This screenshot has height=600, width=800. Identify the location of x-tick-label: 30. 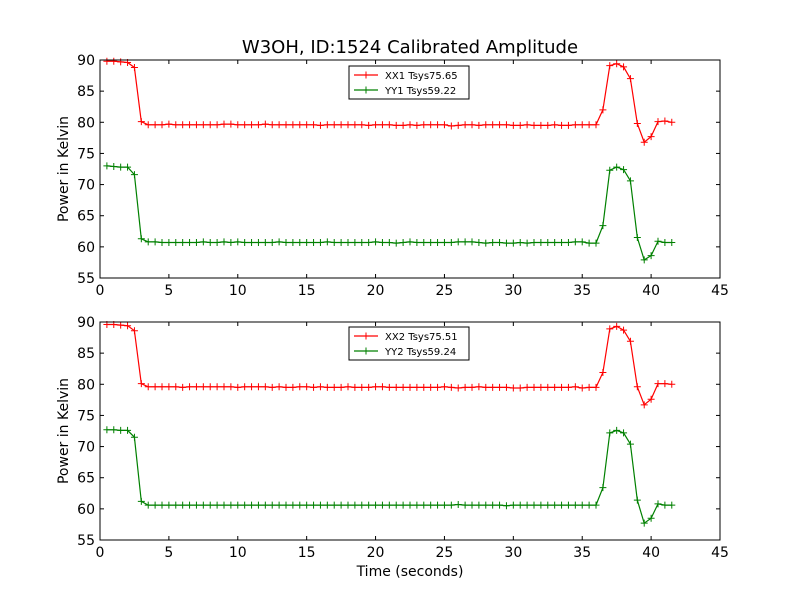
(513, 553).